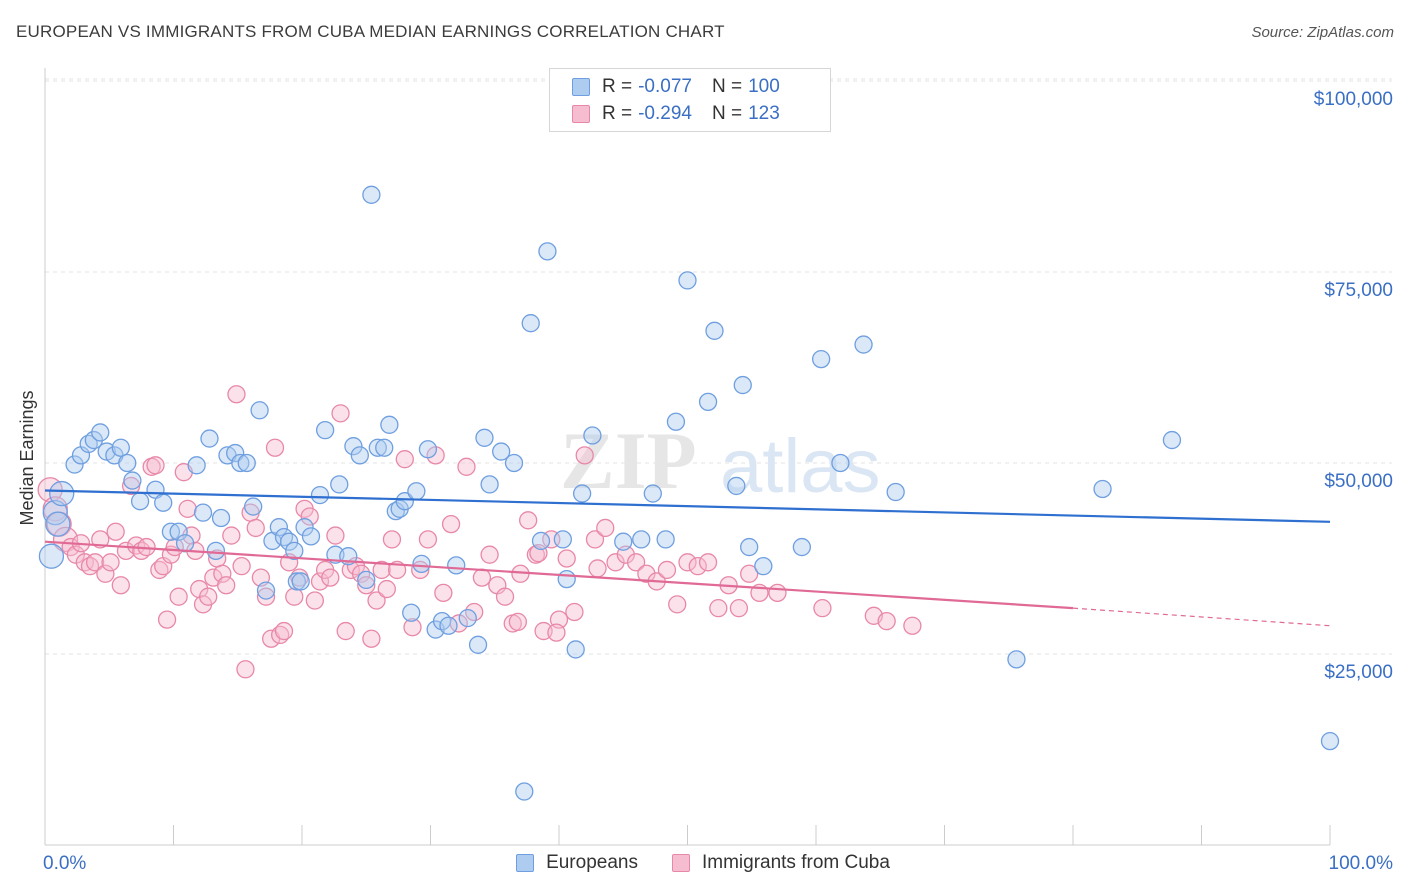 The width and height of the screenshot is (1406, 892). I want to click on legend-r-value: -0.077, so click(665, 86).